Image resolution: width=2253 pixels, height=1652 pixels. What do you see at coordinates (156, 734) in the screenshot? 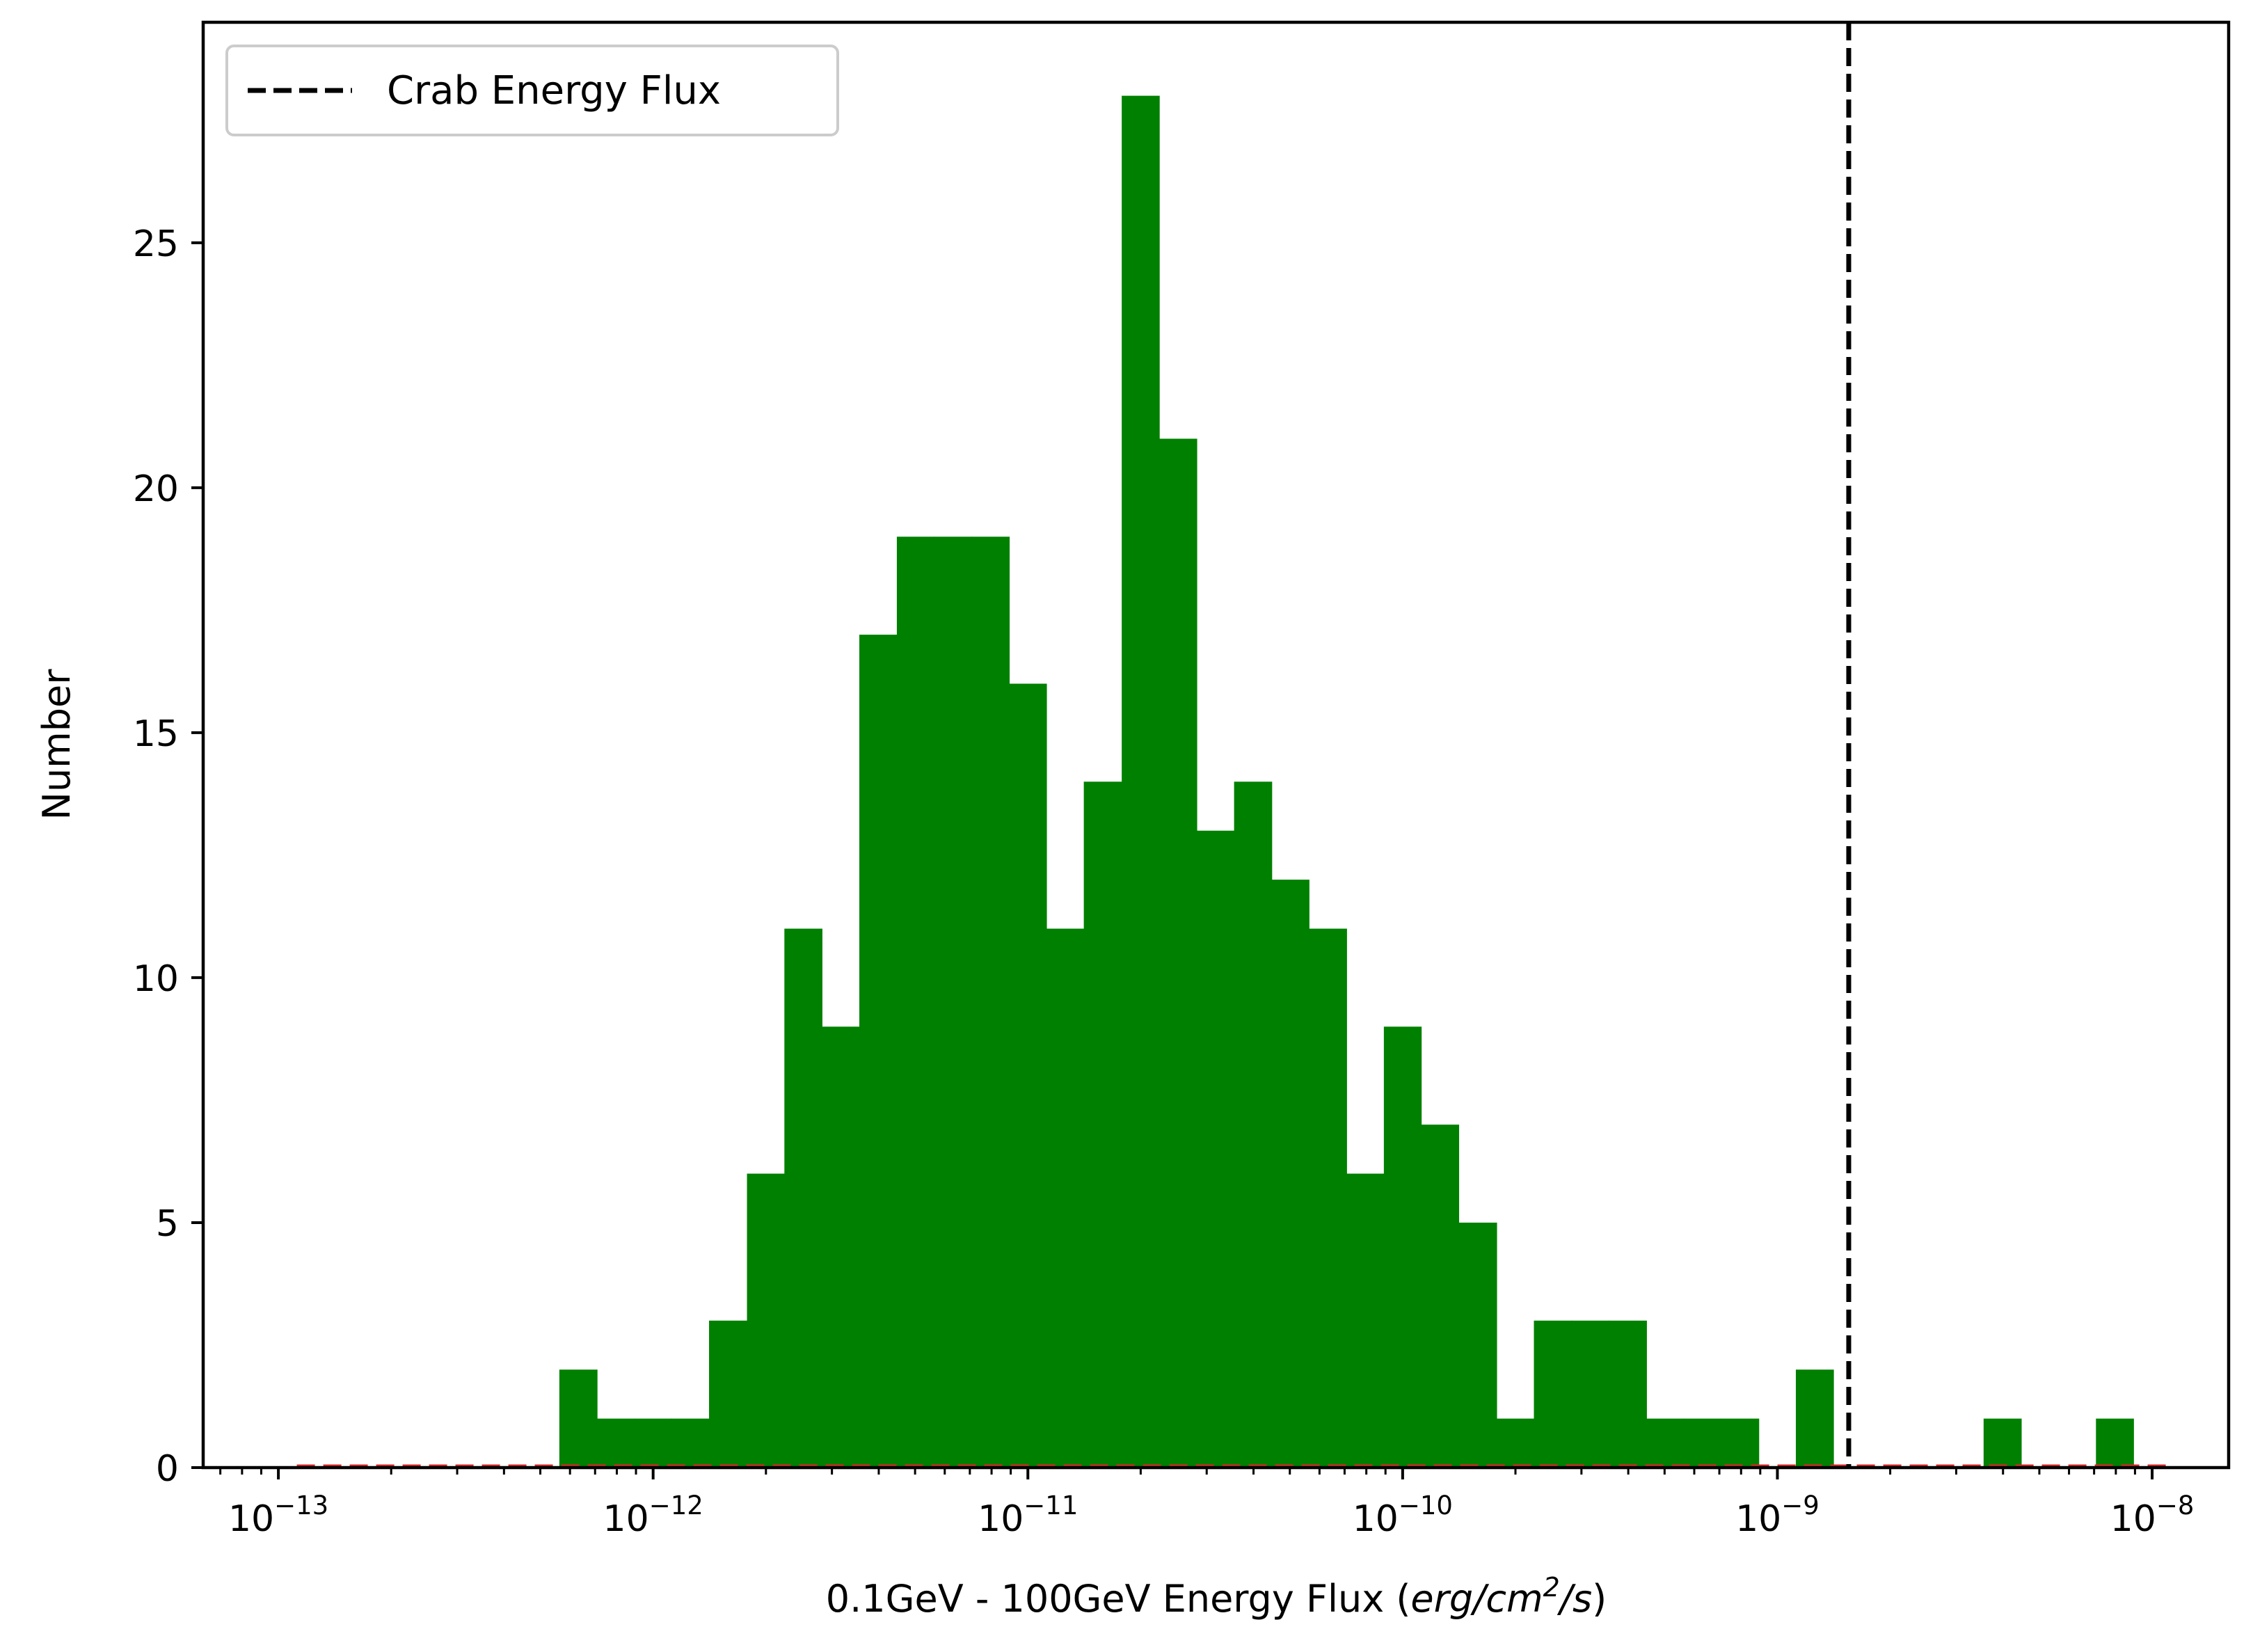
I see `y-tick-label: 15` at bounding box center [156, 734].